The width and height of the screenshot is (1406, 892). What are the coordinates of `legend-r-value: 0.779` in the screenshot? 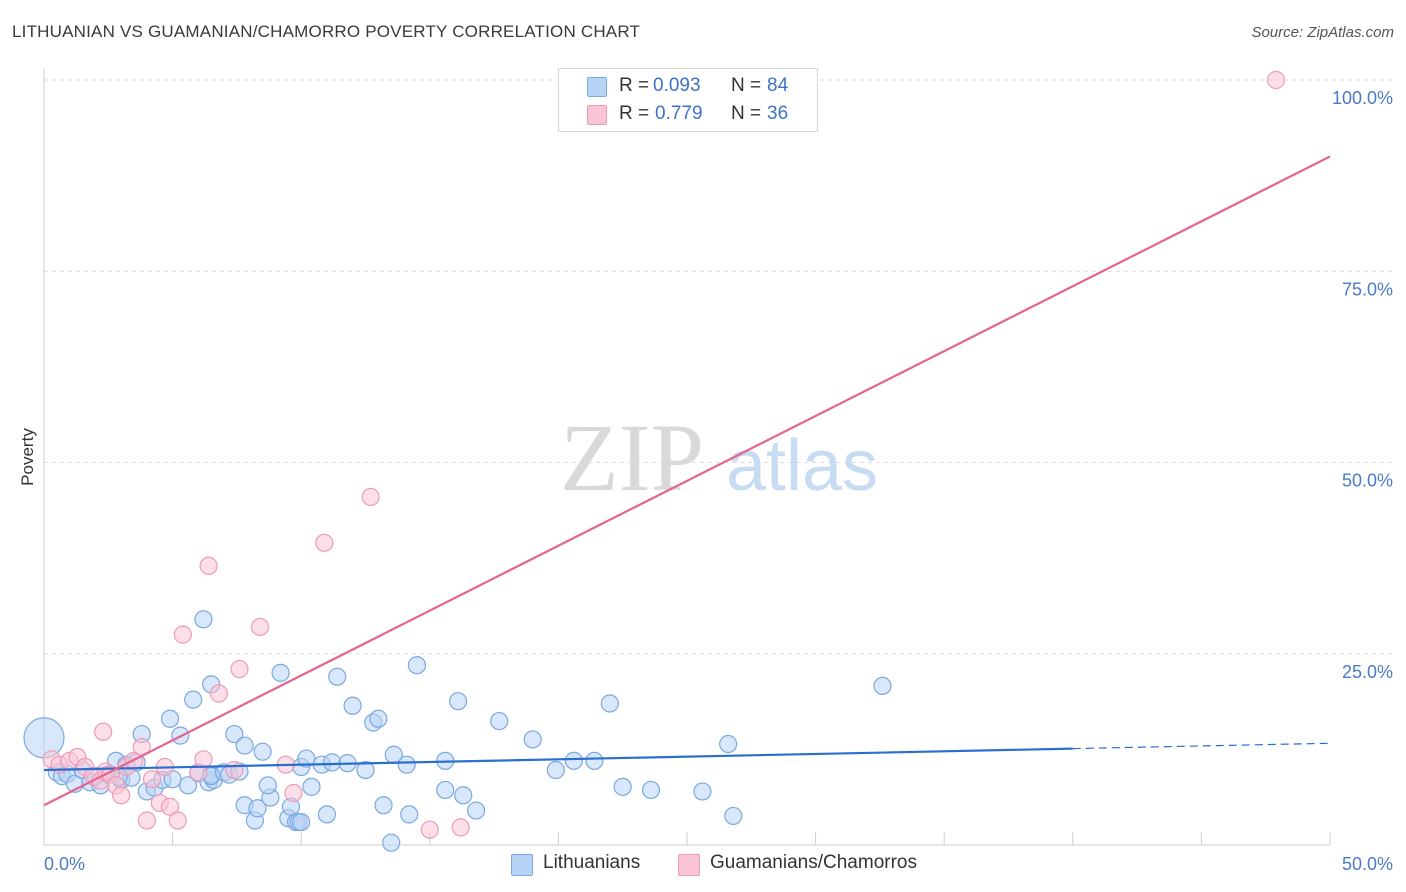 It's located at (679, 113).